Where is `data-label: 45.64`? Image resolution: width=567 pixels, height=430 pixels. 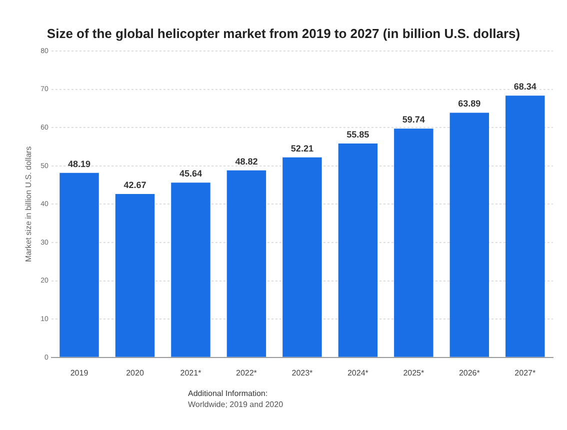
data-label: 45.64 is located at coordinates (190, 173).